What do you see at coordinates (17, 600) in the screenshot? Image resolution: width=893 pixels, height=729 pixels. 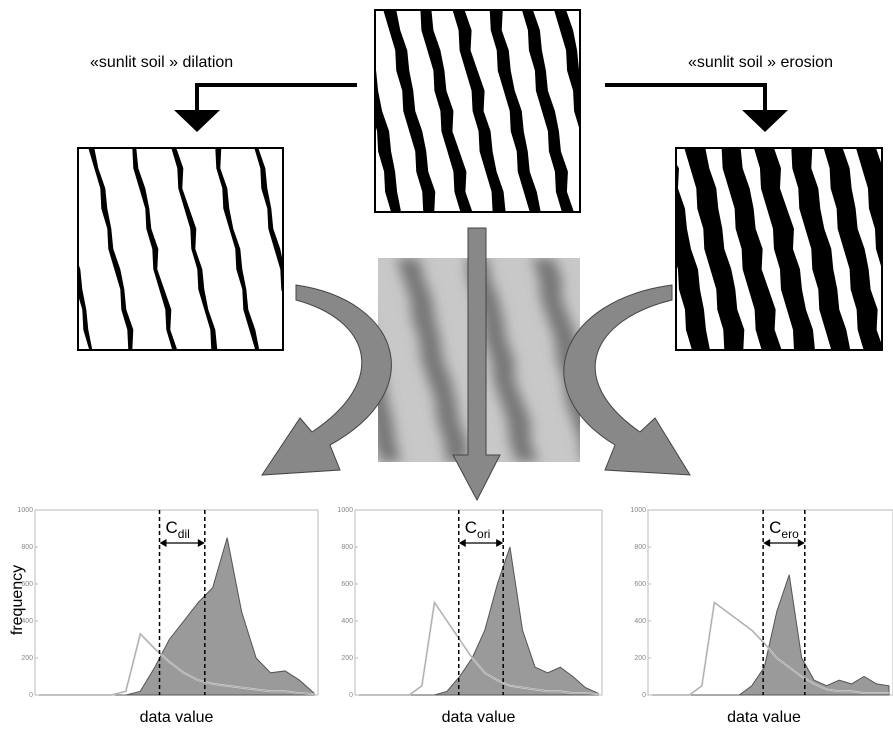 I see `y-axis-label: frequency` at bounding box center [17, 600].